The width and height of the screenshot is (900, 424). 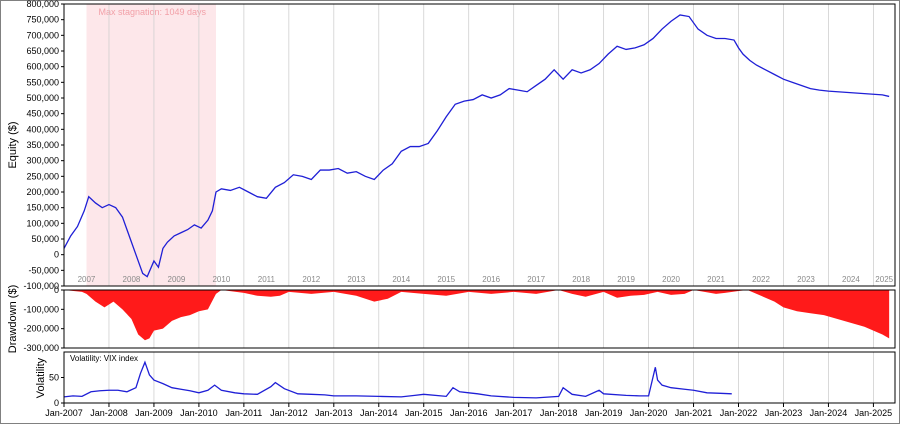 What do you see at coordinates (13, 144) in the screenshot?
I see `equity-y-axis-label: Equity ($)` at bounding box center [13, 144].